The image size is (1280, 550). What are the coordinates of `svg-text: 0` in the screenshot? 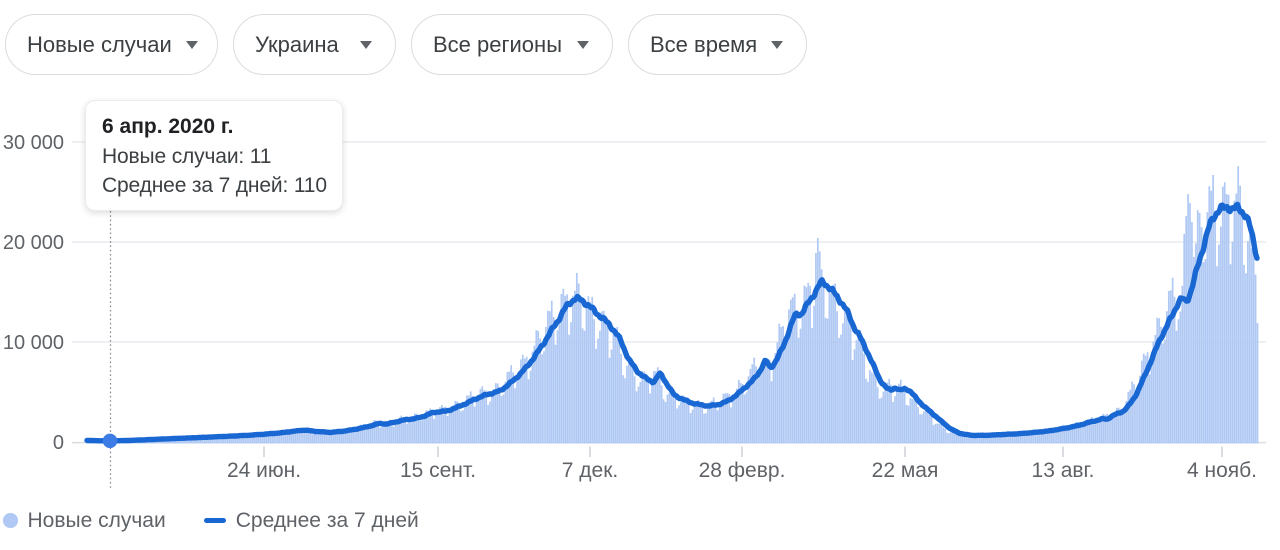 It's located at (58, 443).